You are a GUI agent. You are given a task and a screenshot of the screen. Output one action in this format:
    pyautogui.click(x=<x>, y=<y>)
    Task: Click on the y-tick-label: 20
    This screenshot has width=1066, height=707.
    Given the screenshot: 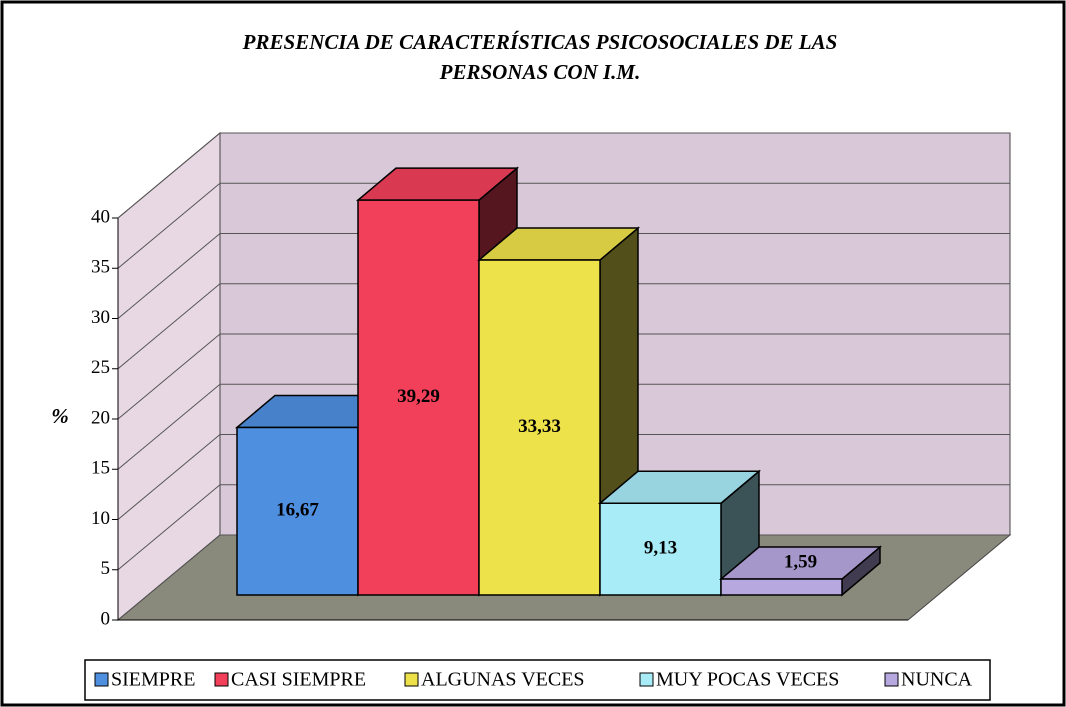 What is the action you would take?
    pyautogui.click(x=100, y=417)
    